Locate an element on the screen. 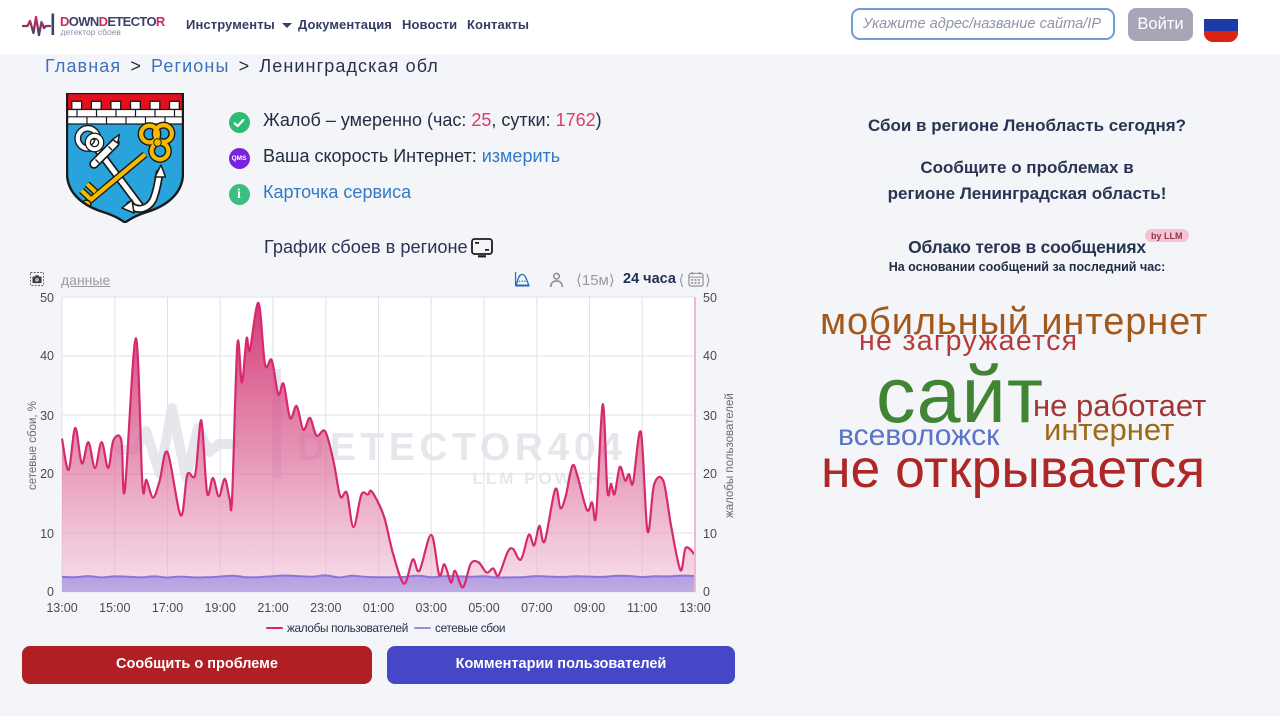  svg-text: 07:00 is located at coordinates (536, 608).